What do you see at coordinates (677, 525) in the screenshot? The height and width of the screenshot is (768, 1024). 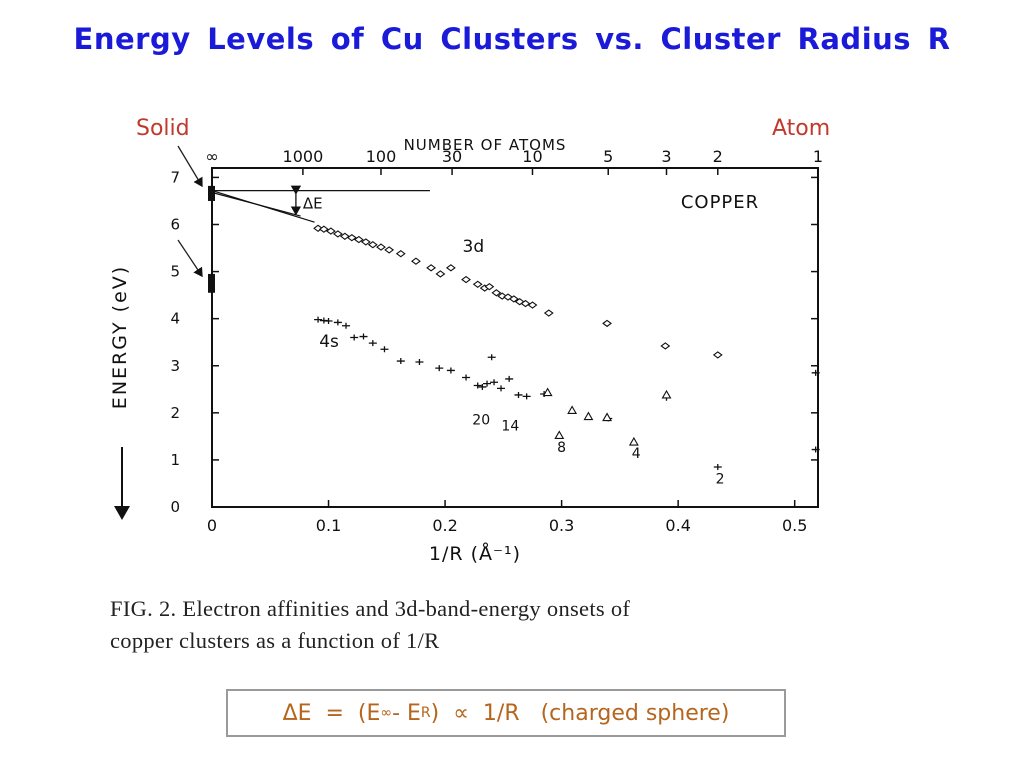 I see `x-tick-label: 0.4` at bounding box center [677, 525].